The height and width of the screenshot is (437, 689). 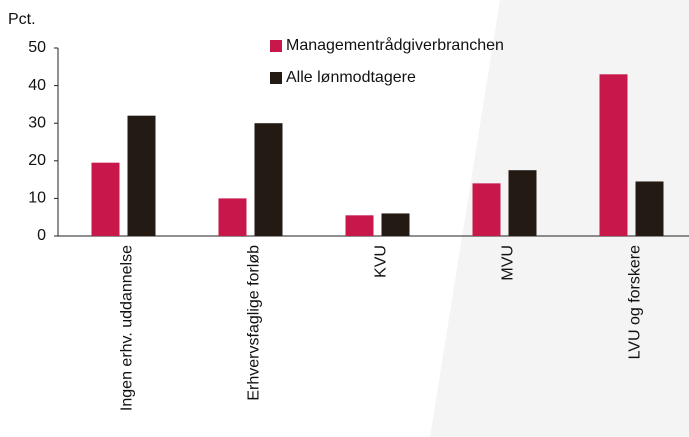 What do you see at coordinates (22, 19) in the screenshot?
I see `y-axis-label: Pct.` at bounding box center [22, 19].